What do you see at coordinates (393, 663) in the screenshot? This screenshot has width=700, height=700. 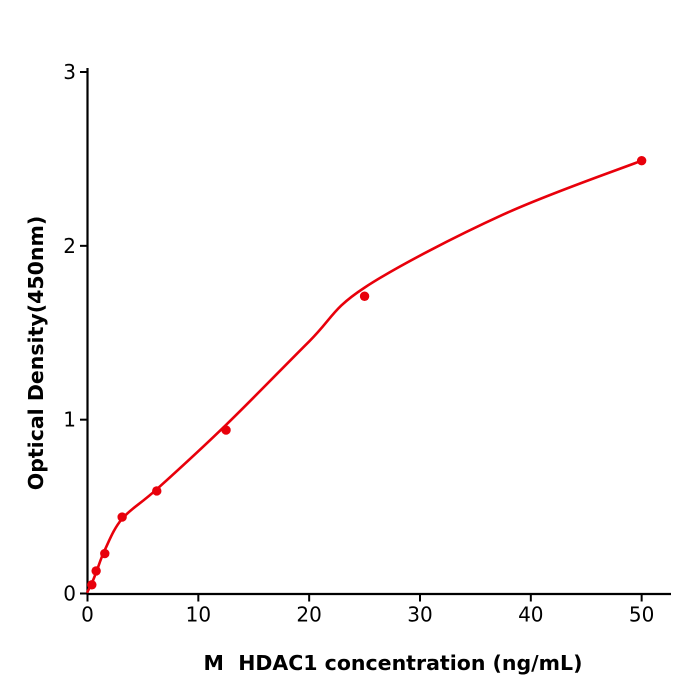 I see `x-axis-title: M HDAC1 concentration (ng/mL)` at bounding box center [393, 663].